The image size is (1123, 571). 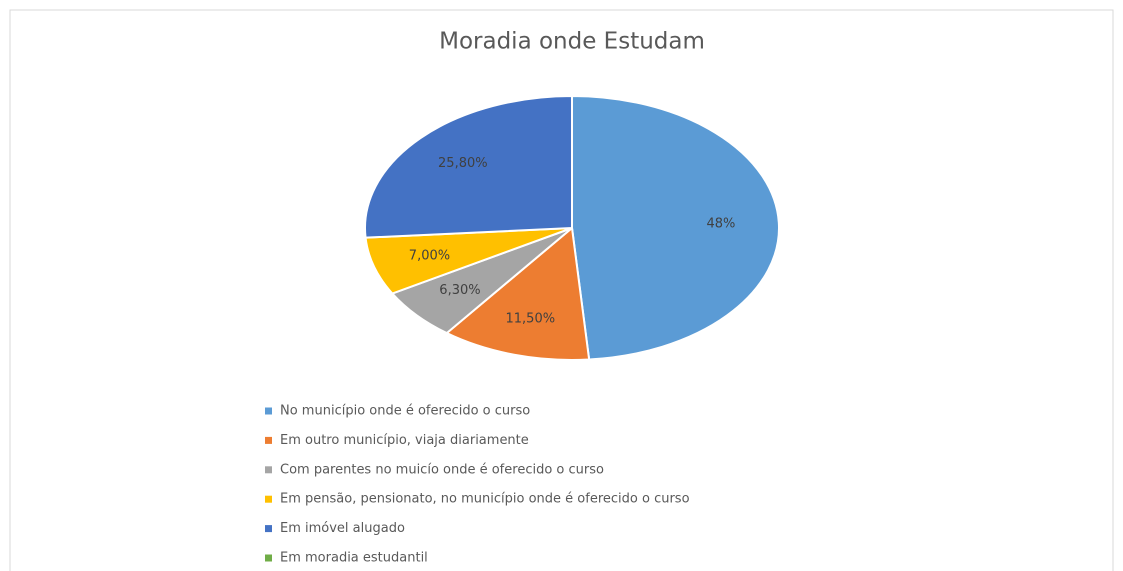 What do you see at coordinates (354, 558) in the screenshot?
I see `legend-label: Em moradia estudantil` at bounding box center [354, 558].